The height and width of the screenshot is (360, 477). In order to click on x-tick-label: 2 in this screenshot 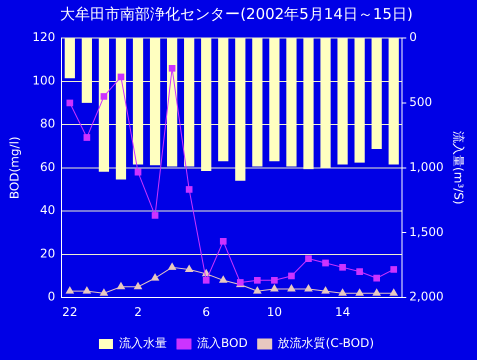, I will do `click(138, 311)`.